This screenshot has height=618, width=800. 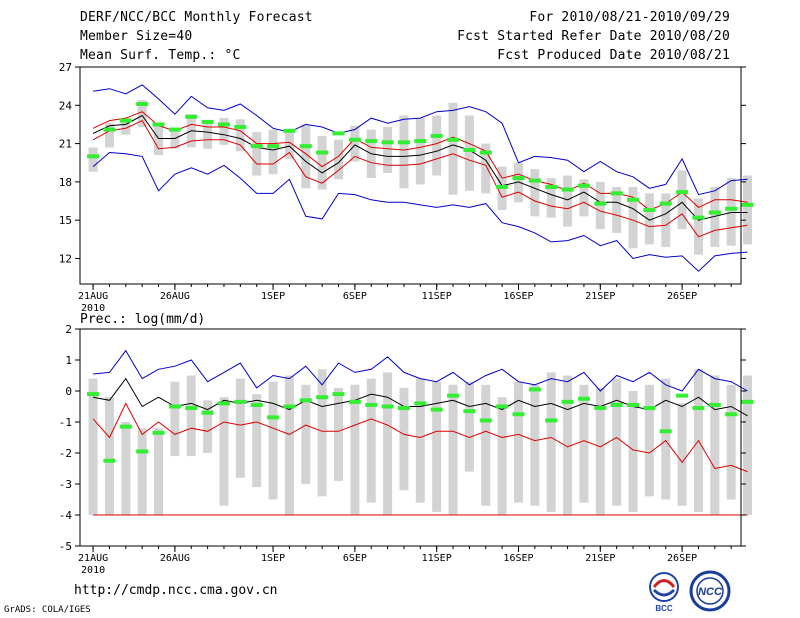 I want to click on y-tick-label: -2, so click(x=65, y=453).